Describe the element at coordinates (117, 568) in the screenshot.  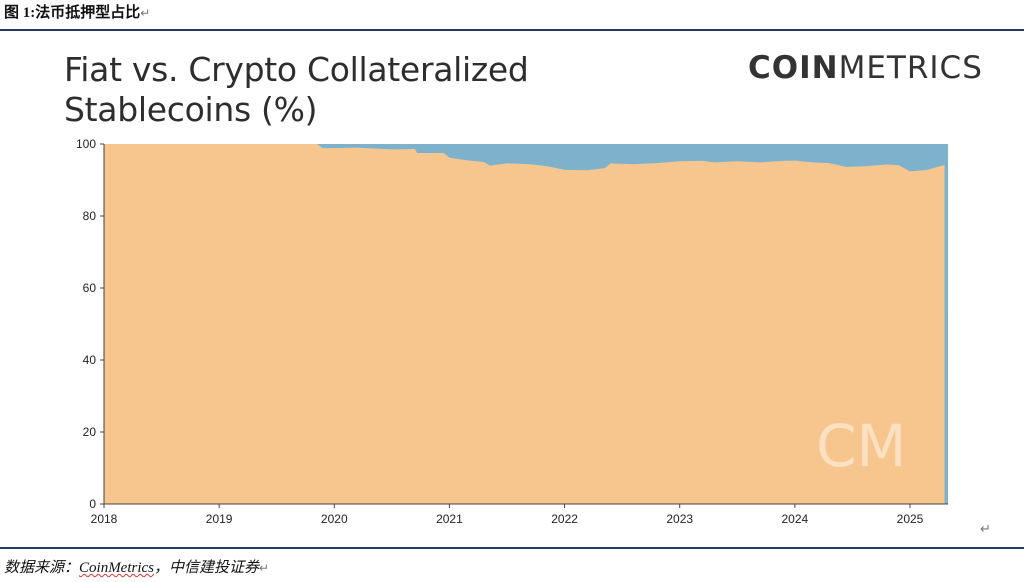
I see `source-name: CoinMetrics` at that location.